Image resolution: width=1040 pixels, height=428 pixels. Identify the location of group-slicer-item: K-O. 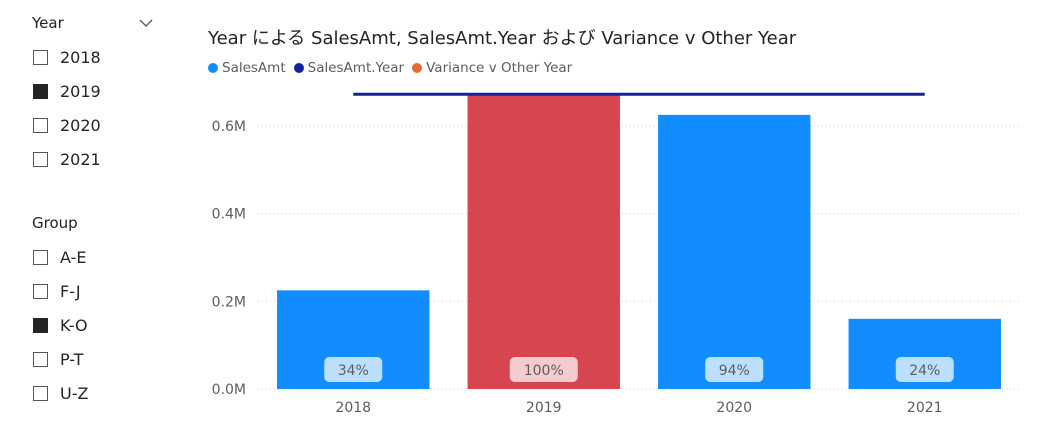
(99, 325).